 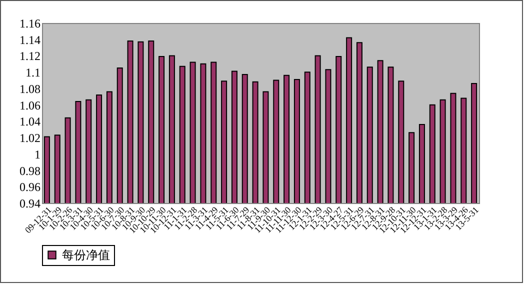 I want to click on y-tick-label: 1.04, so click(x=30, y=121).